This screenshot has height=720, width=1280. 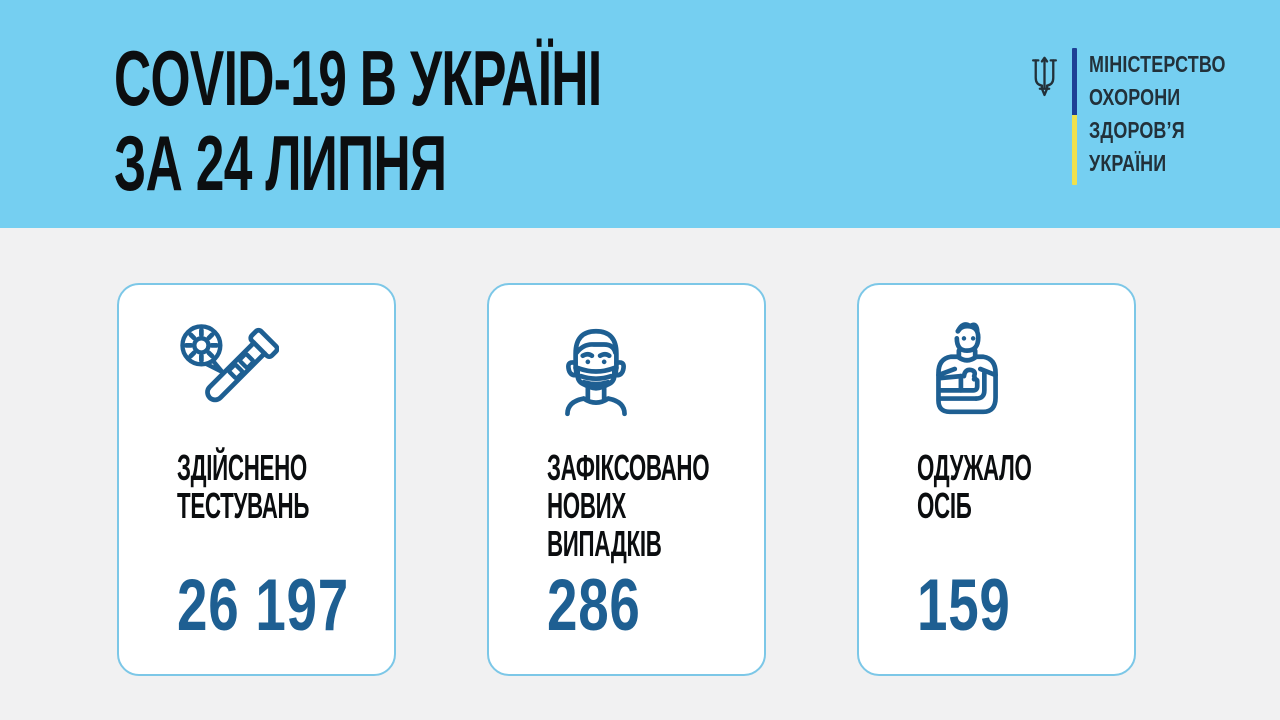 I want to click on page-title: COVID-19 В УКРАЇНІ ЗА 24 ЛИПНЯ, so click(x=358, y=120).